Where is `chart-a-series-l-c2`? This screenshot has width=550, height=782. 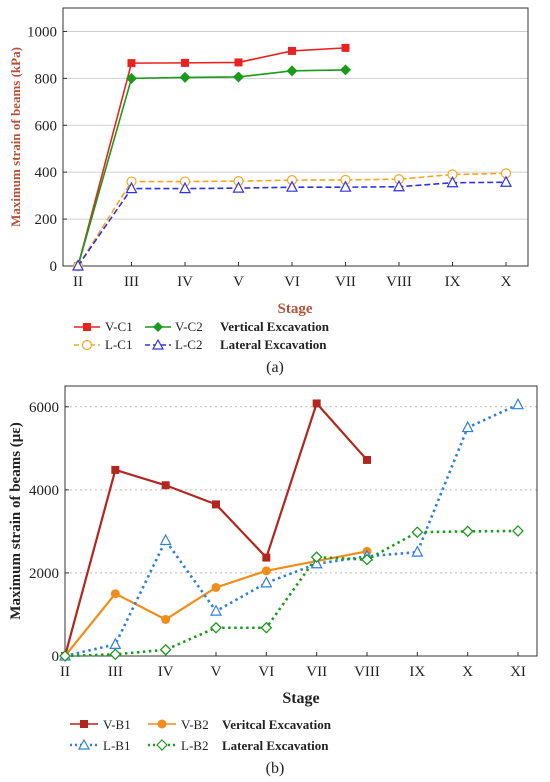 chart-a-series-l-c2 is located at coordinates (292, 223).